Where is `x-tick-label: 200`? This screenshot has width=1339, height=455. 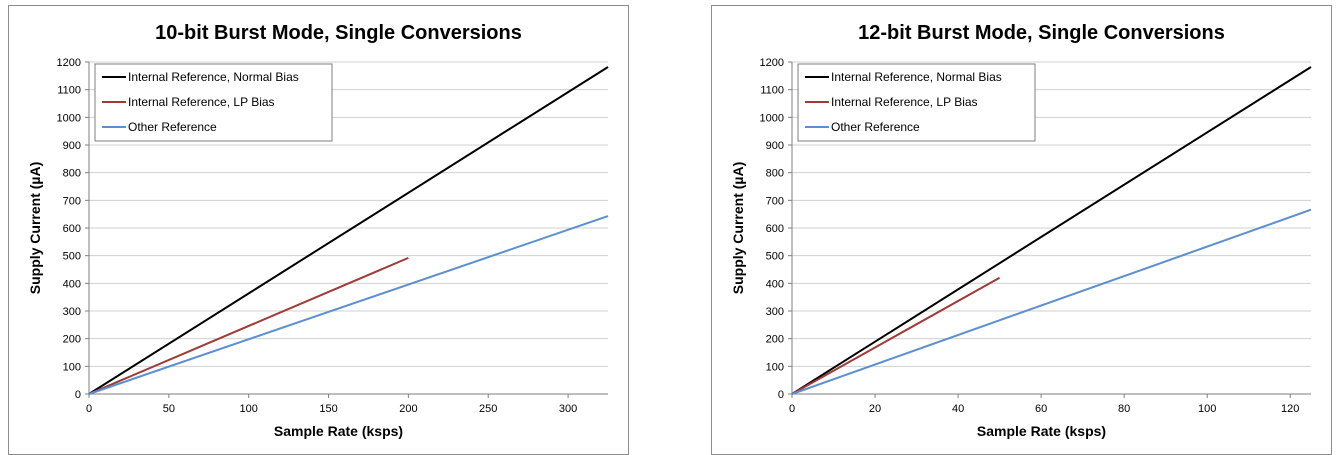
x-tick-label: 200 is located at coordinates (408, 409).